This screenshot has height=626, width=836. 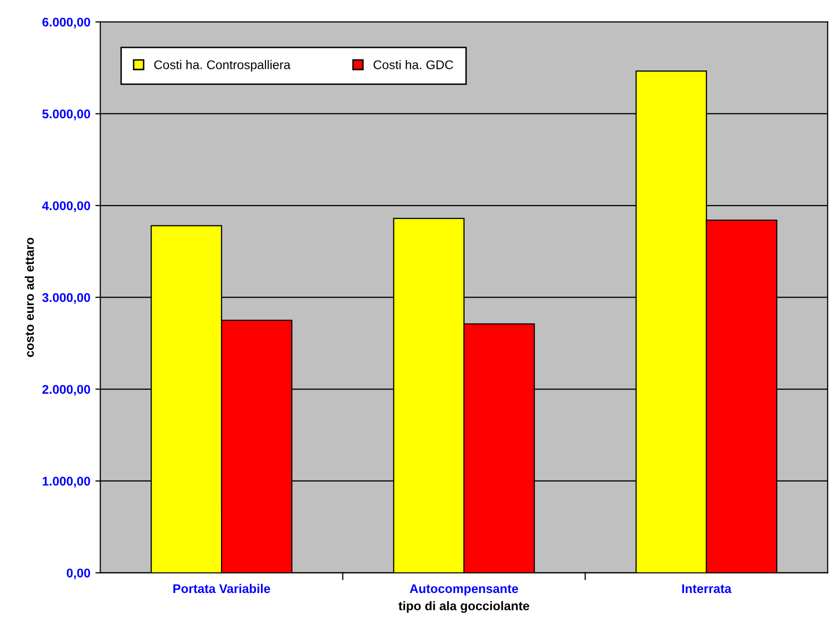 What do you see at coordinates (78, 574) in the screenshot?
I see `y-tick-label: 0,00` at bounding box center [78, 574].